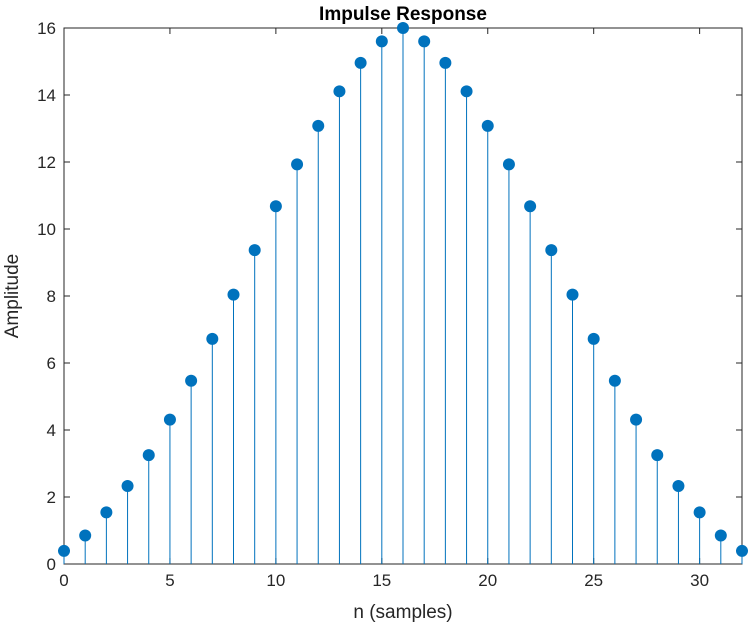 Image resolution: width=751 pixels, height=630 pixels. I want to click on x-tick-label: 15, so click(381, 580).